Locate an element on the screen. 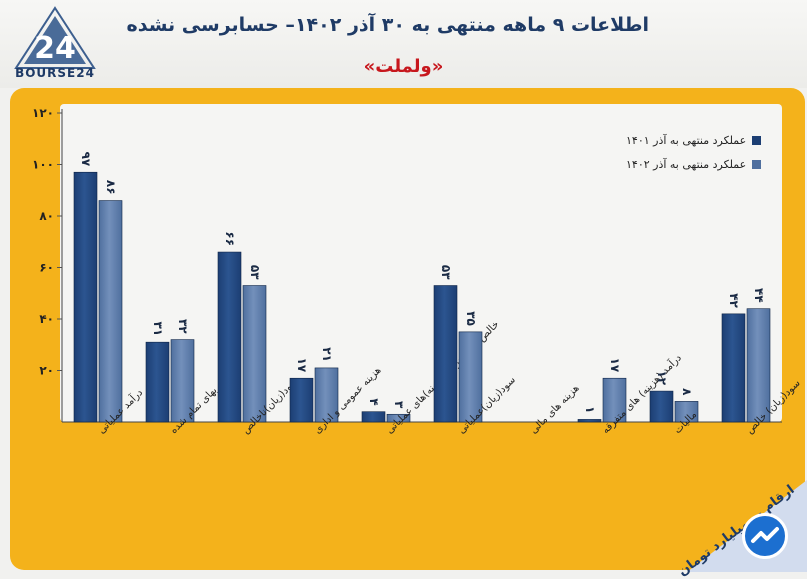  trend-arrow-icon is located at coordinates (765, 536).